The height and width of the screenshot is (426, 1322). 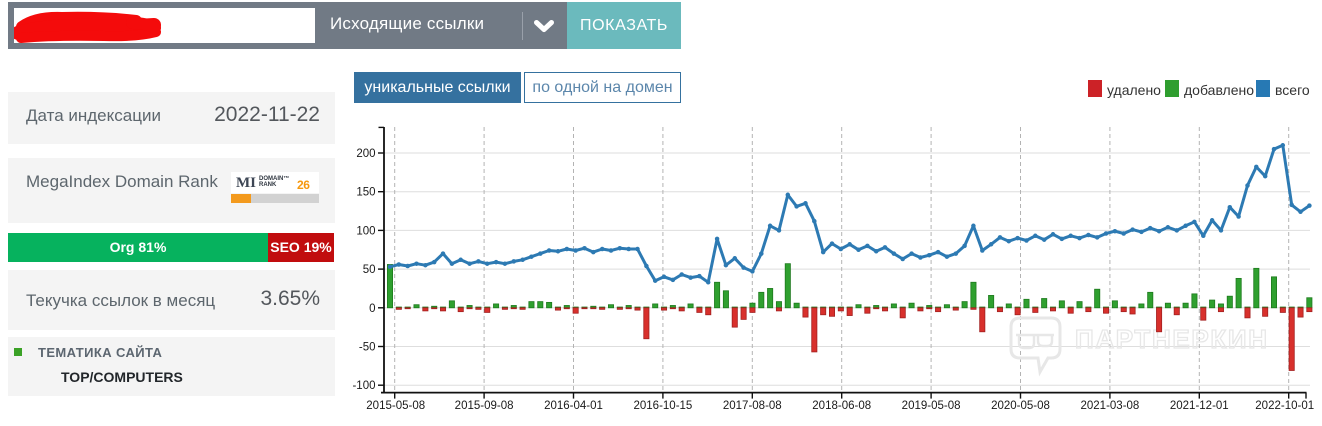 What do you see at coordinates (372, 309) in the screenshot?
I see `svg-text: 0` at bounding box center [372, 309].